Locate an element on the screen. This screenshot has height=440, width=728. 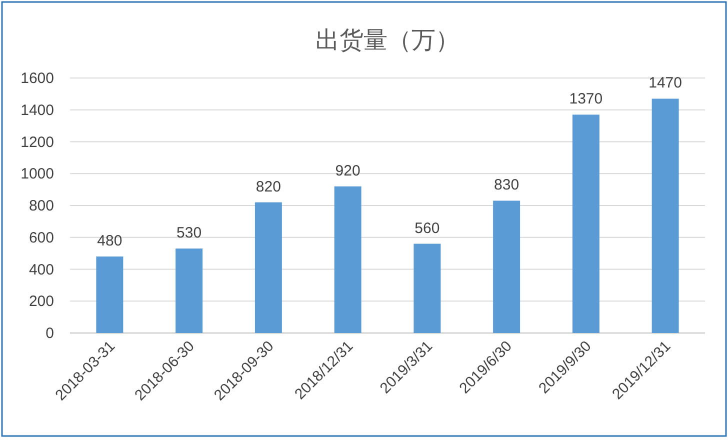
data-label: 920 is located at coordinates (347, 171).